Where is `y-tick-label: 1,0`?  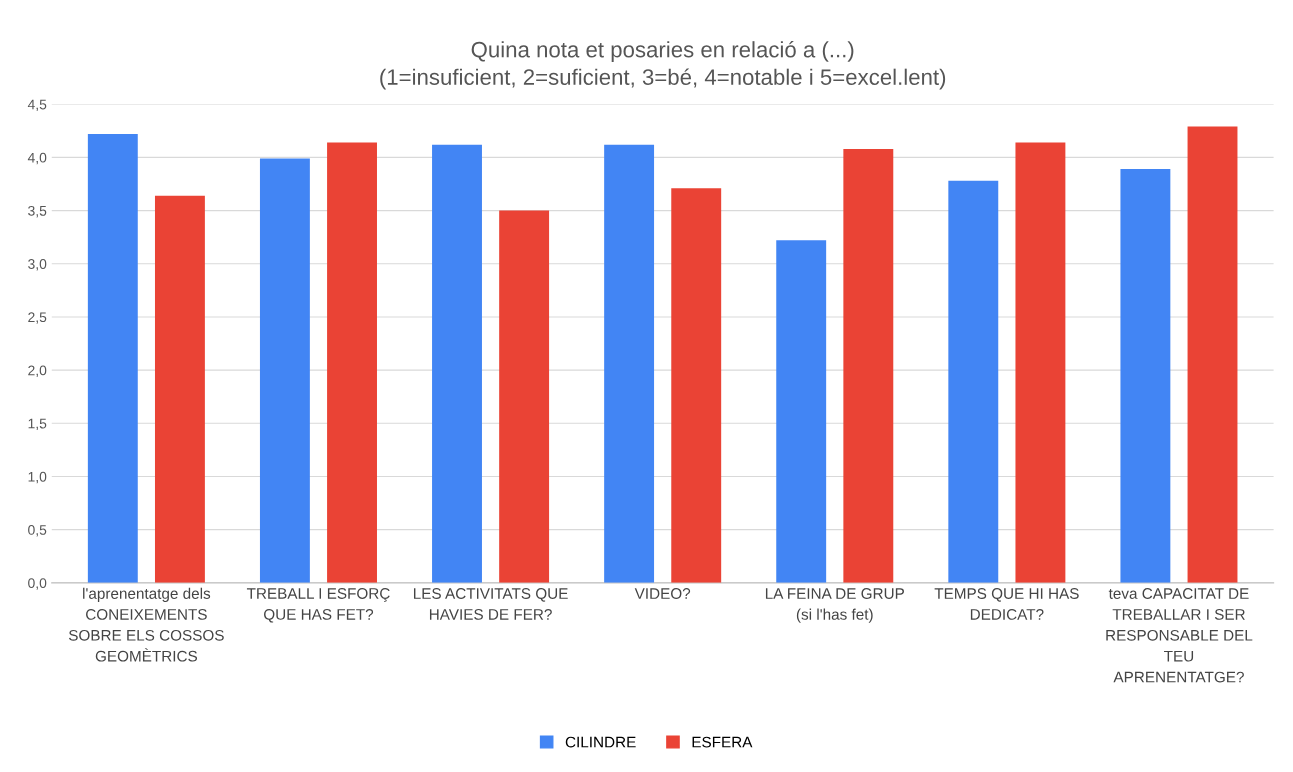
y-tick-label: 1,0 is located at coordinates (37, 477).